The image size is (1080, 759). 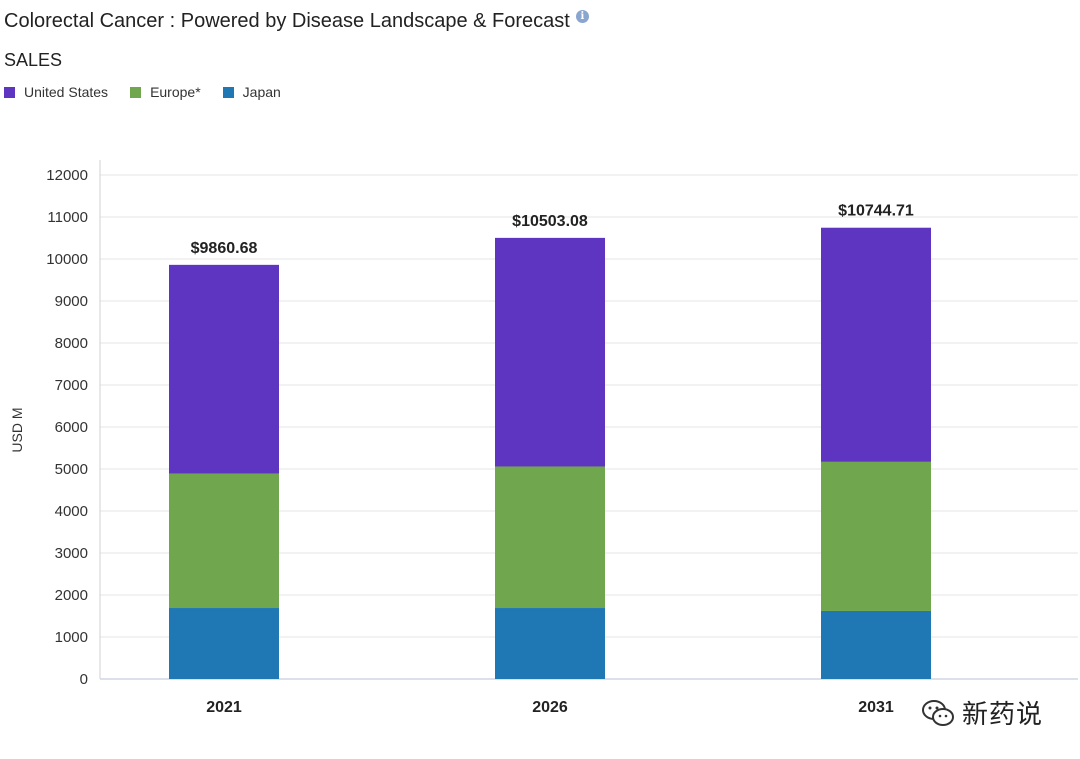 I want to click on bar-japan-2031, so click(x=876, y=644).